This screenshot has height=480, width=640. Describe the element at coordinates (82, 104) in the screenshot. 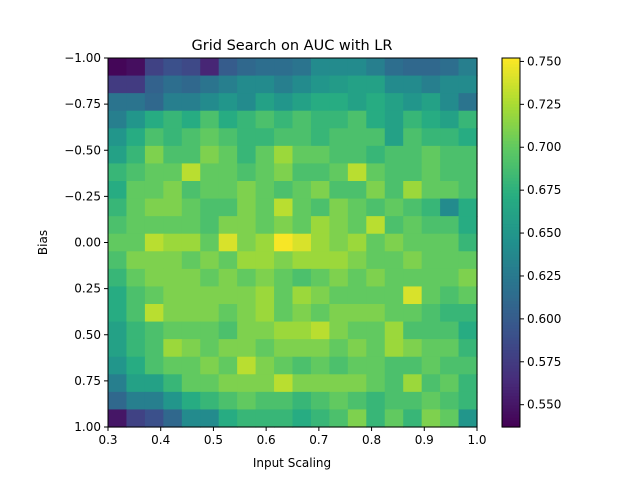

I see `y-tick-label: −0.75` at that location.